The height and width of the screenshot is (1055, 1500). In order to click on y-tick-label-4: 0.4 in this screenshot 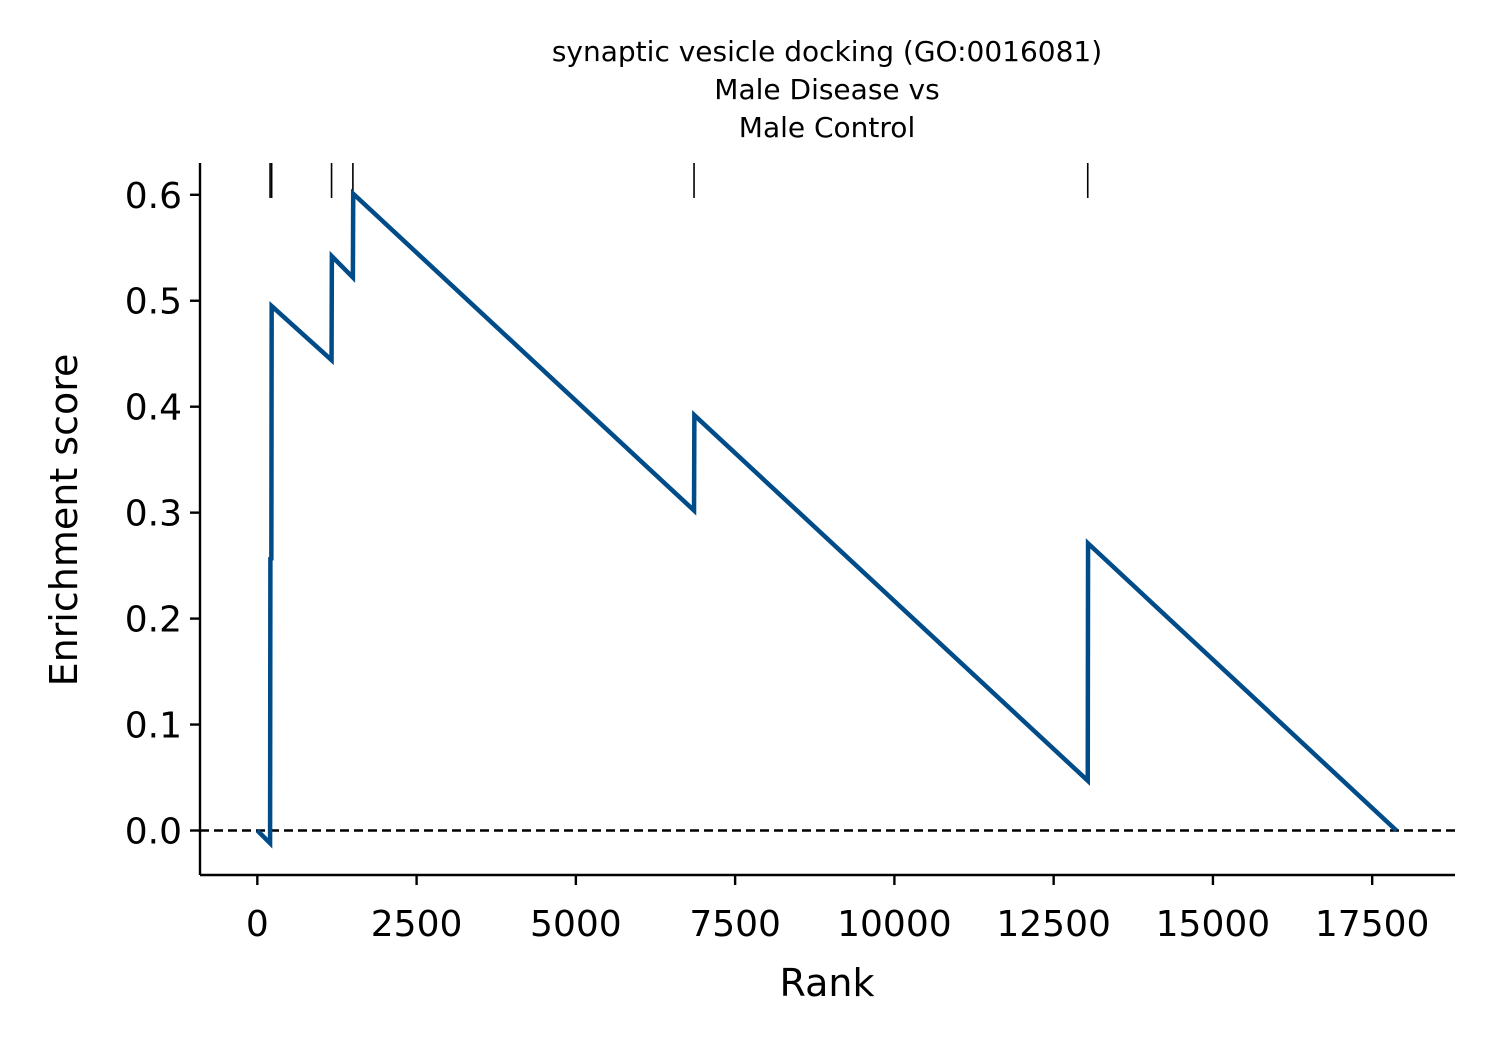, I will do `click(153, 408)`.